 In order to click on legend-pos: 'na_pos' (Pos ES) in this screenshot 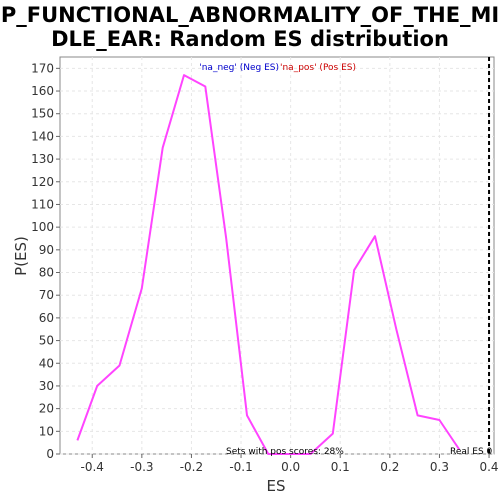, I will do `click(318, 68)`.